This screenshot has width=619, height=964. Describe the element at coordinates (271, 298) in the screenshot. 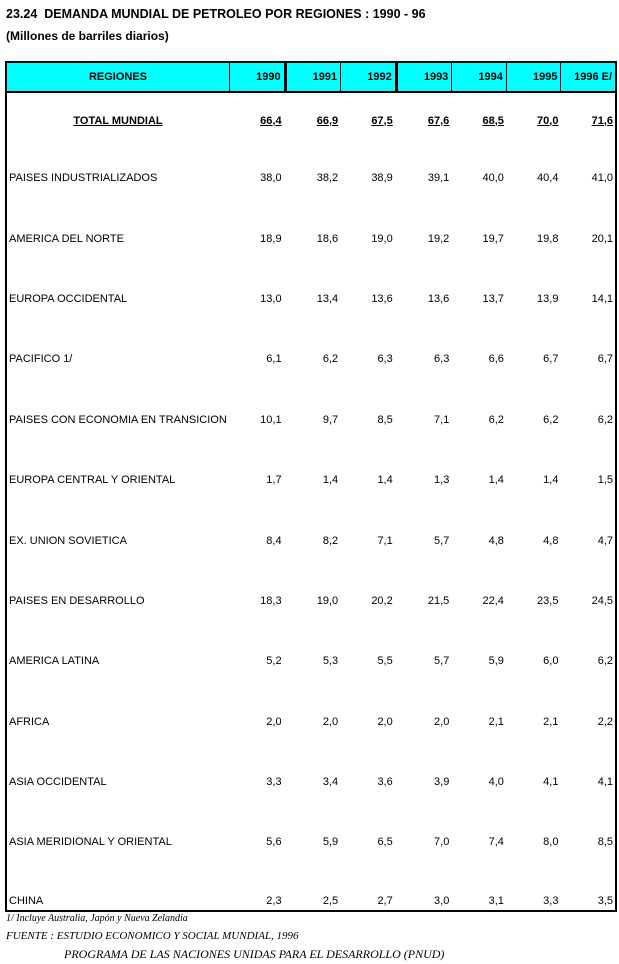

I see `cell-value: 13,0` at that location.